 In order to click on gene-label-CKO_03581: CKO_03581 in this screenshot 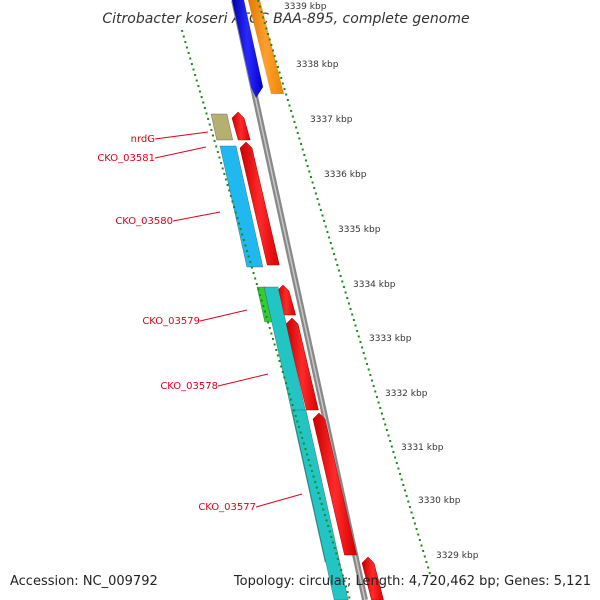, I will do `click(126, 158)`.